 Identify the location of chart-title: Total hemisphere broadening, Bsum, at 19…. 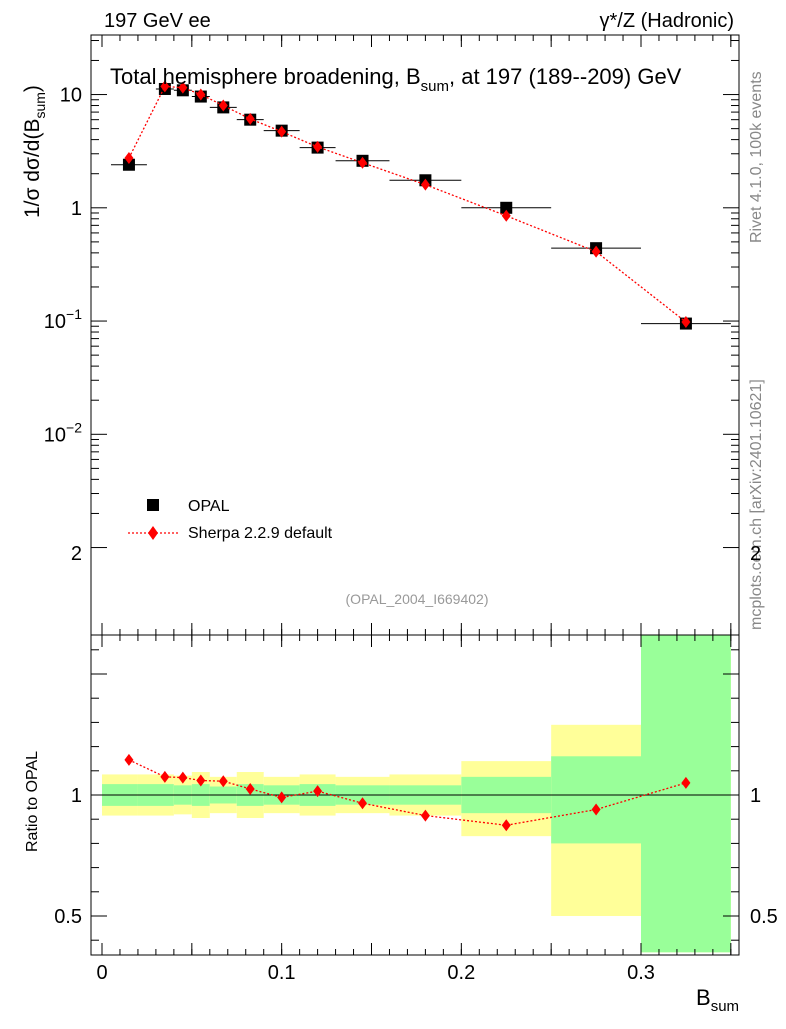
(396, 79).